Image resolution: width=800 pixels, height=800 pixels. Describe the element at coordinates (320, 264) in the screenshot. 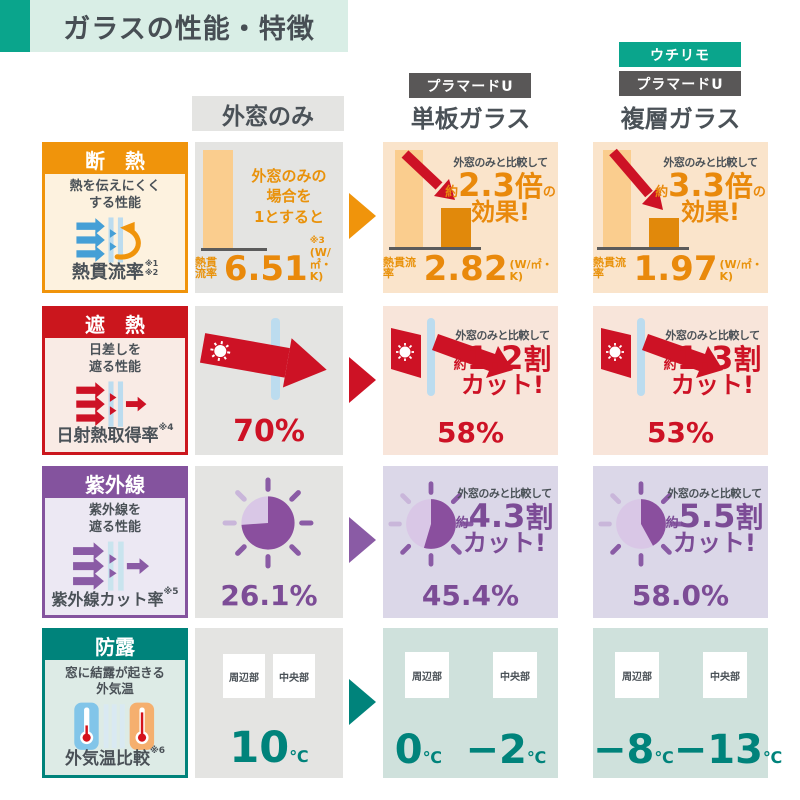

I see `insulation-unit: (W/㎡・K)` at that location.